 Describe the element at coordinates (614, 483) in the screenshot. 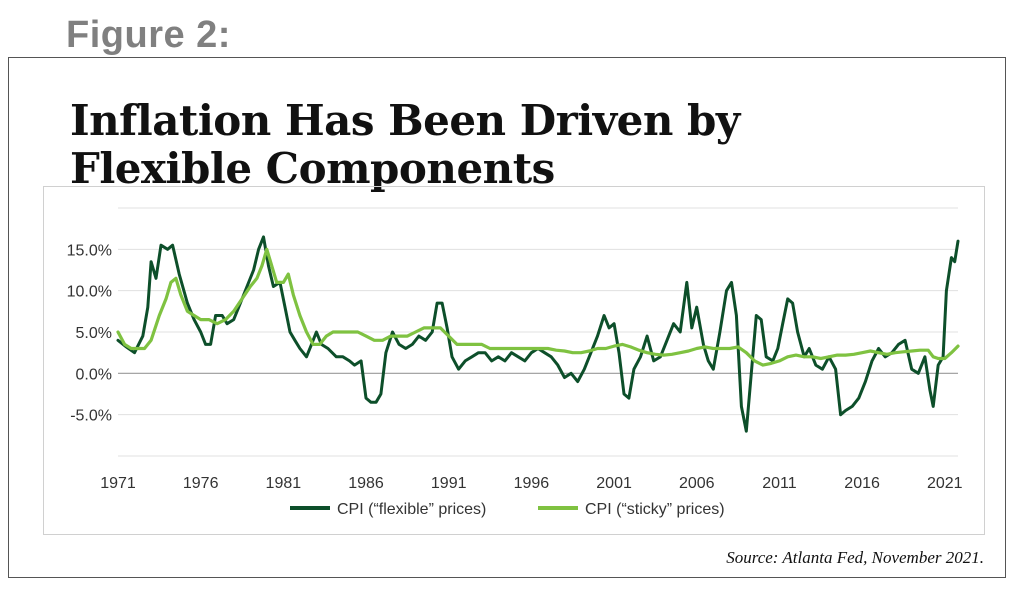

I see `x-tick-label: 2001` at that location.